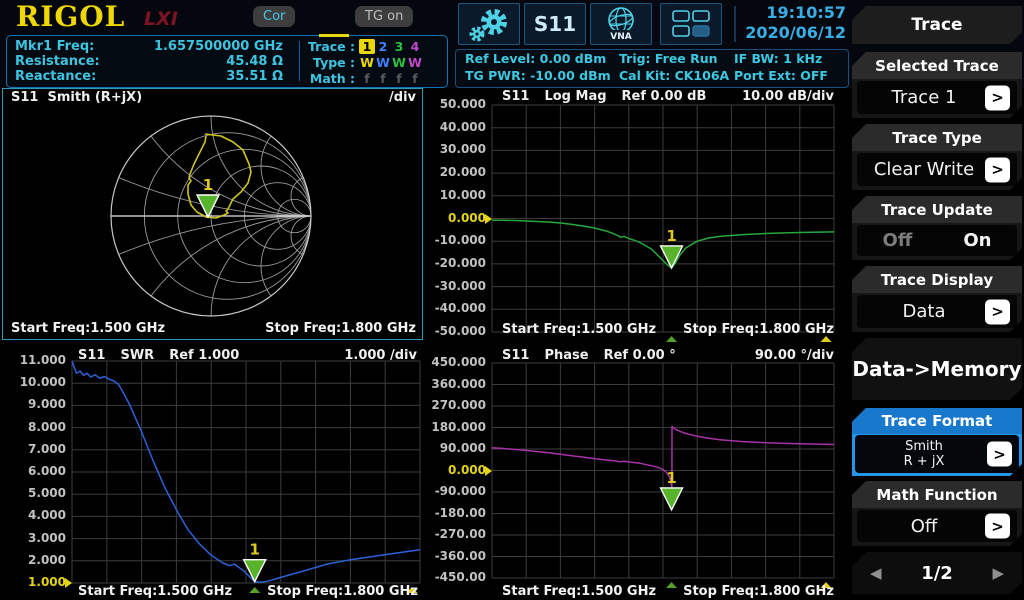 Image resolution: width=1024 pixels, height=600 pixels. I want to click on trace-update-off: Off, so click(897, 240).